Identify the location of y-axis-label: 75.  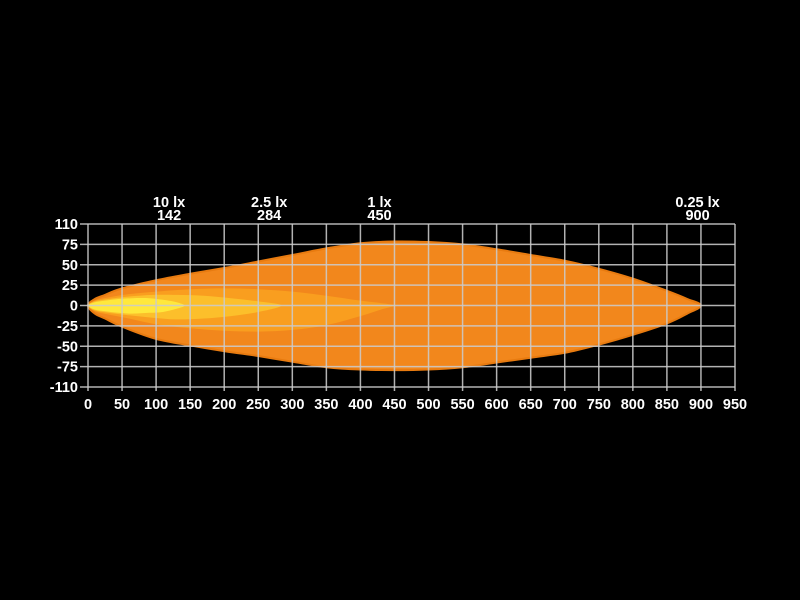
(70, 245).